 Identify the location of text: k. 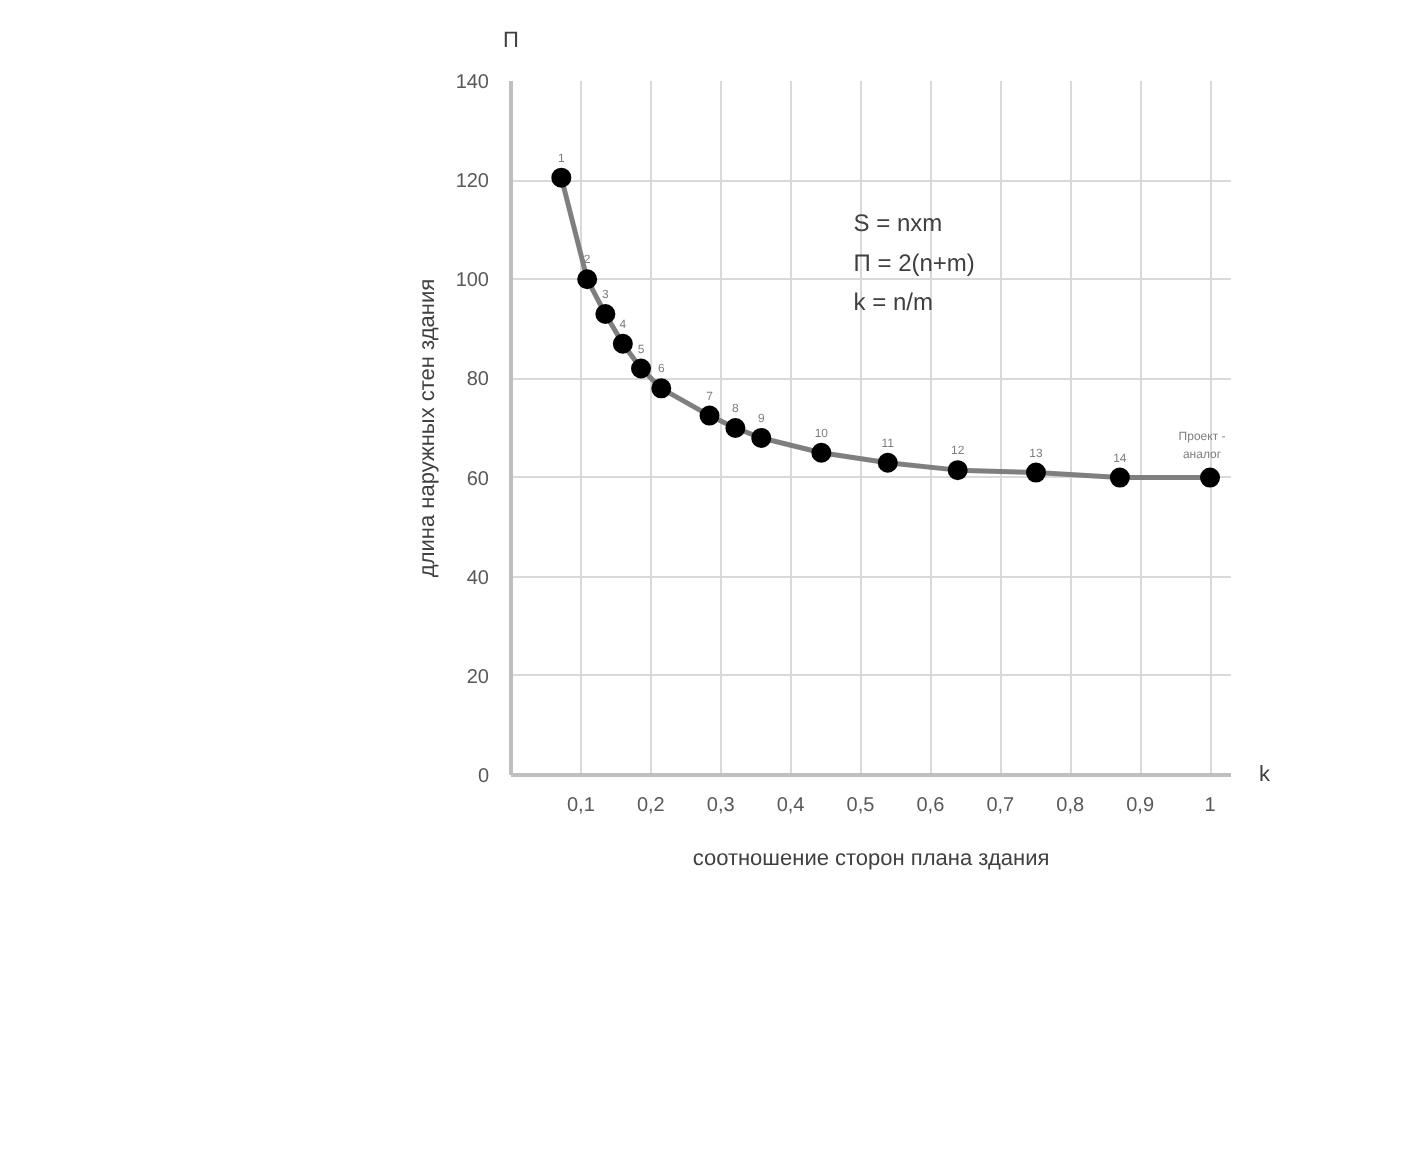
(1265, 775).